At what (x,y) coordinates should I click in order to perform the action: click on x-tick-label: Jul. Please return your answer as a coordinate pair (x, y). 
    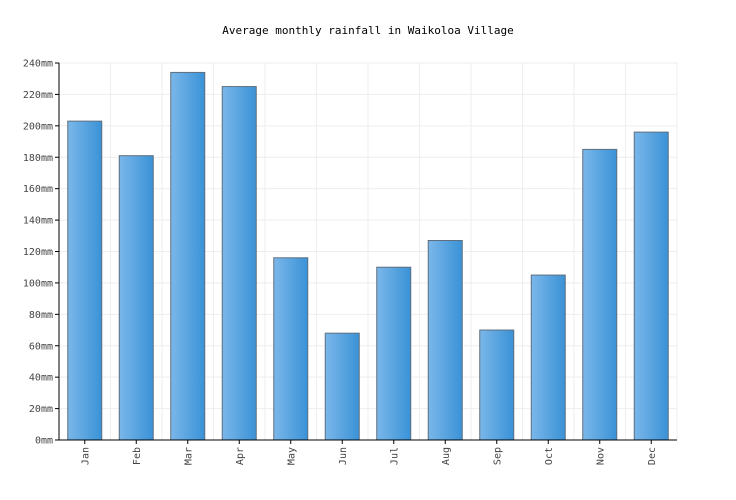
    Looking at the image, I should click on (394, 456).